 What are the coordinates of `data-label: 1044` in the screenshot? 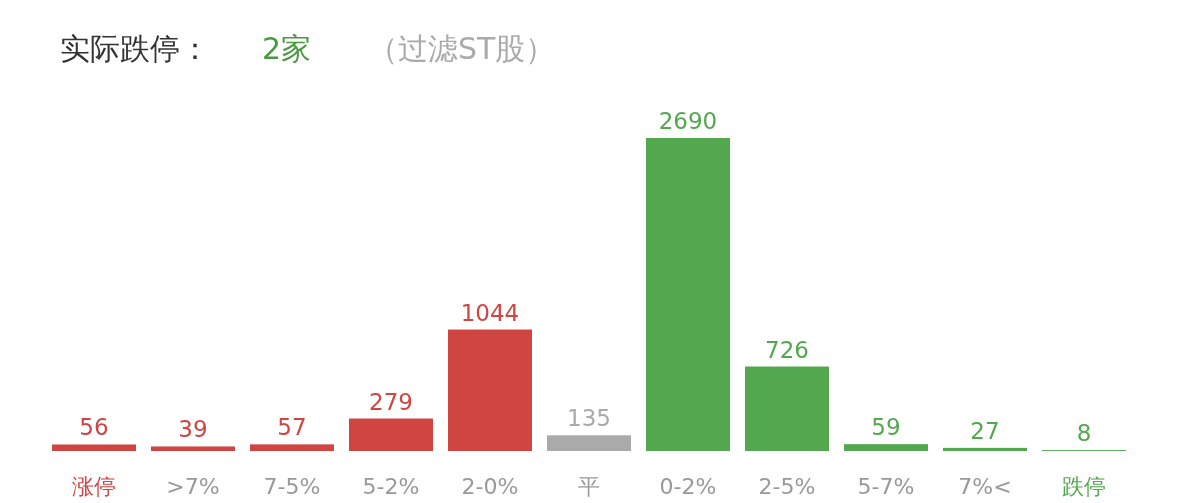 It's located at (490, 312).